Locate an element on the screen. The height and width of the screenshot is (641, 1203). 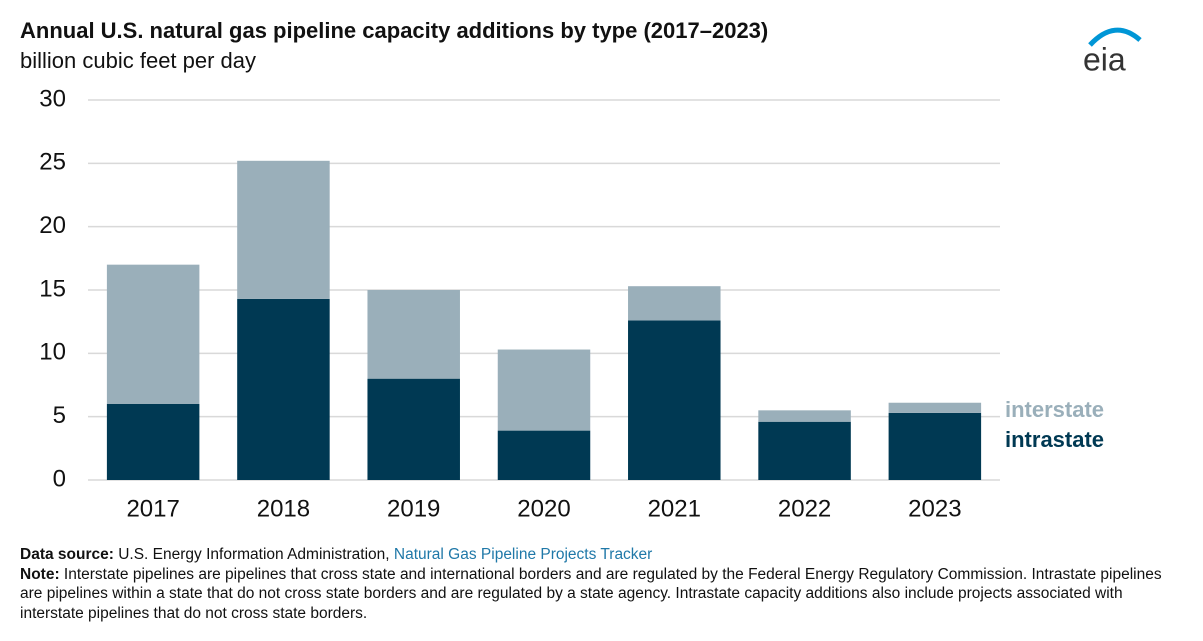
y-tick-label: 20 is located at coordinates (52, 225).